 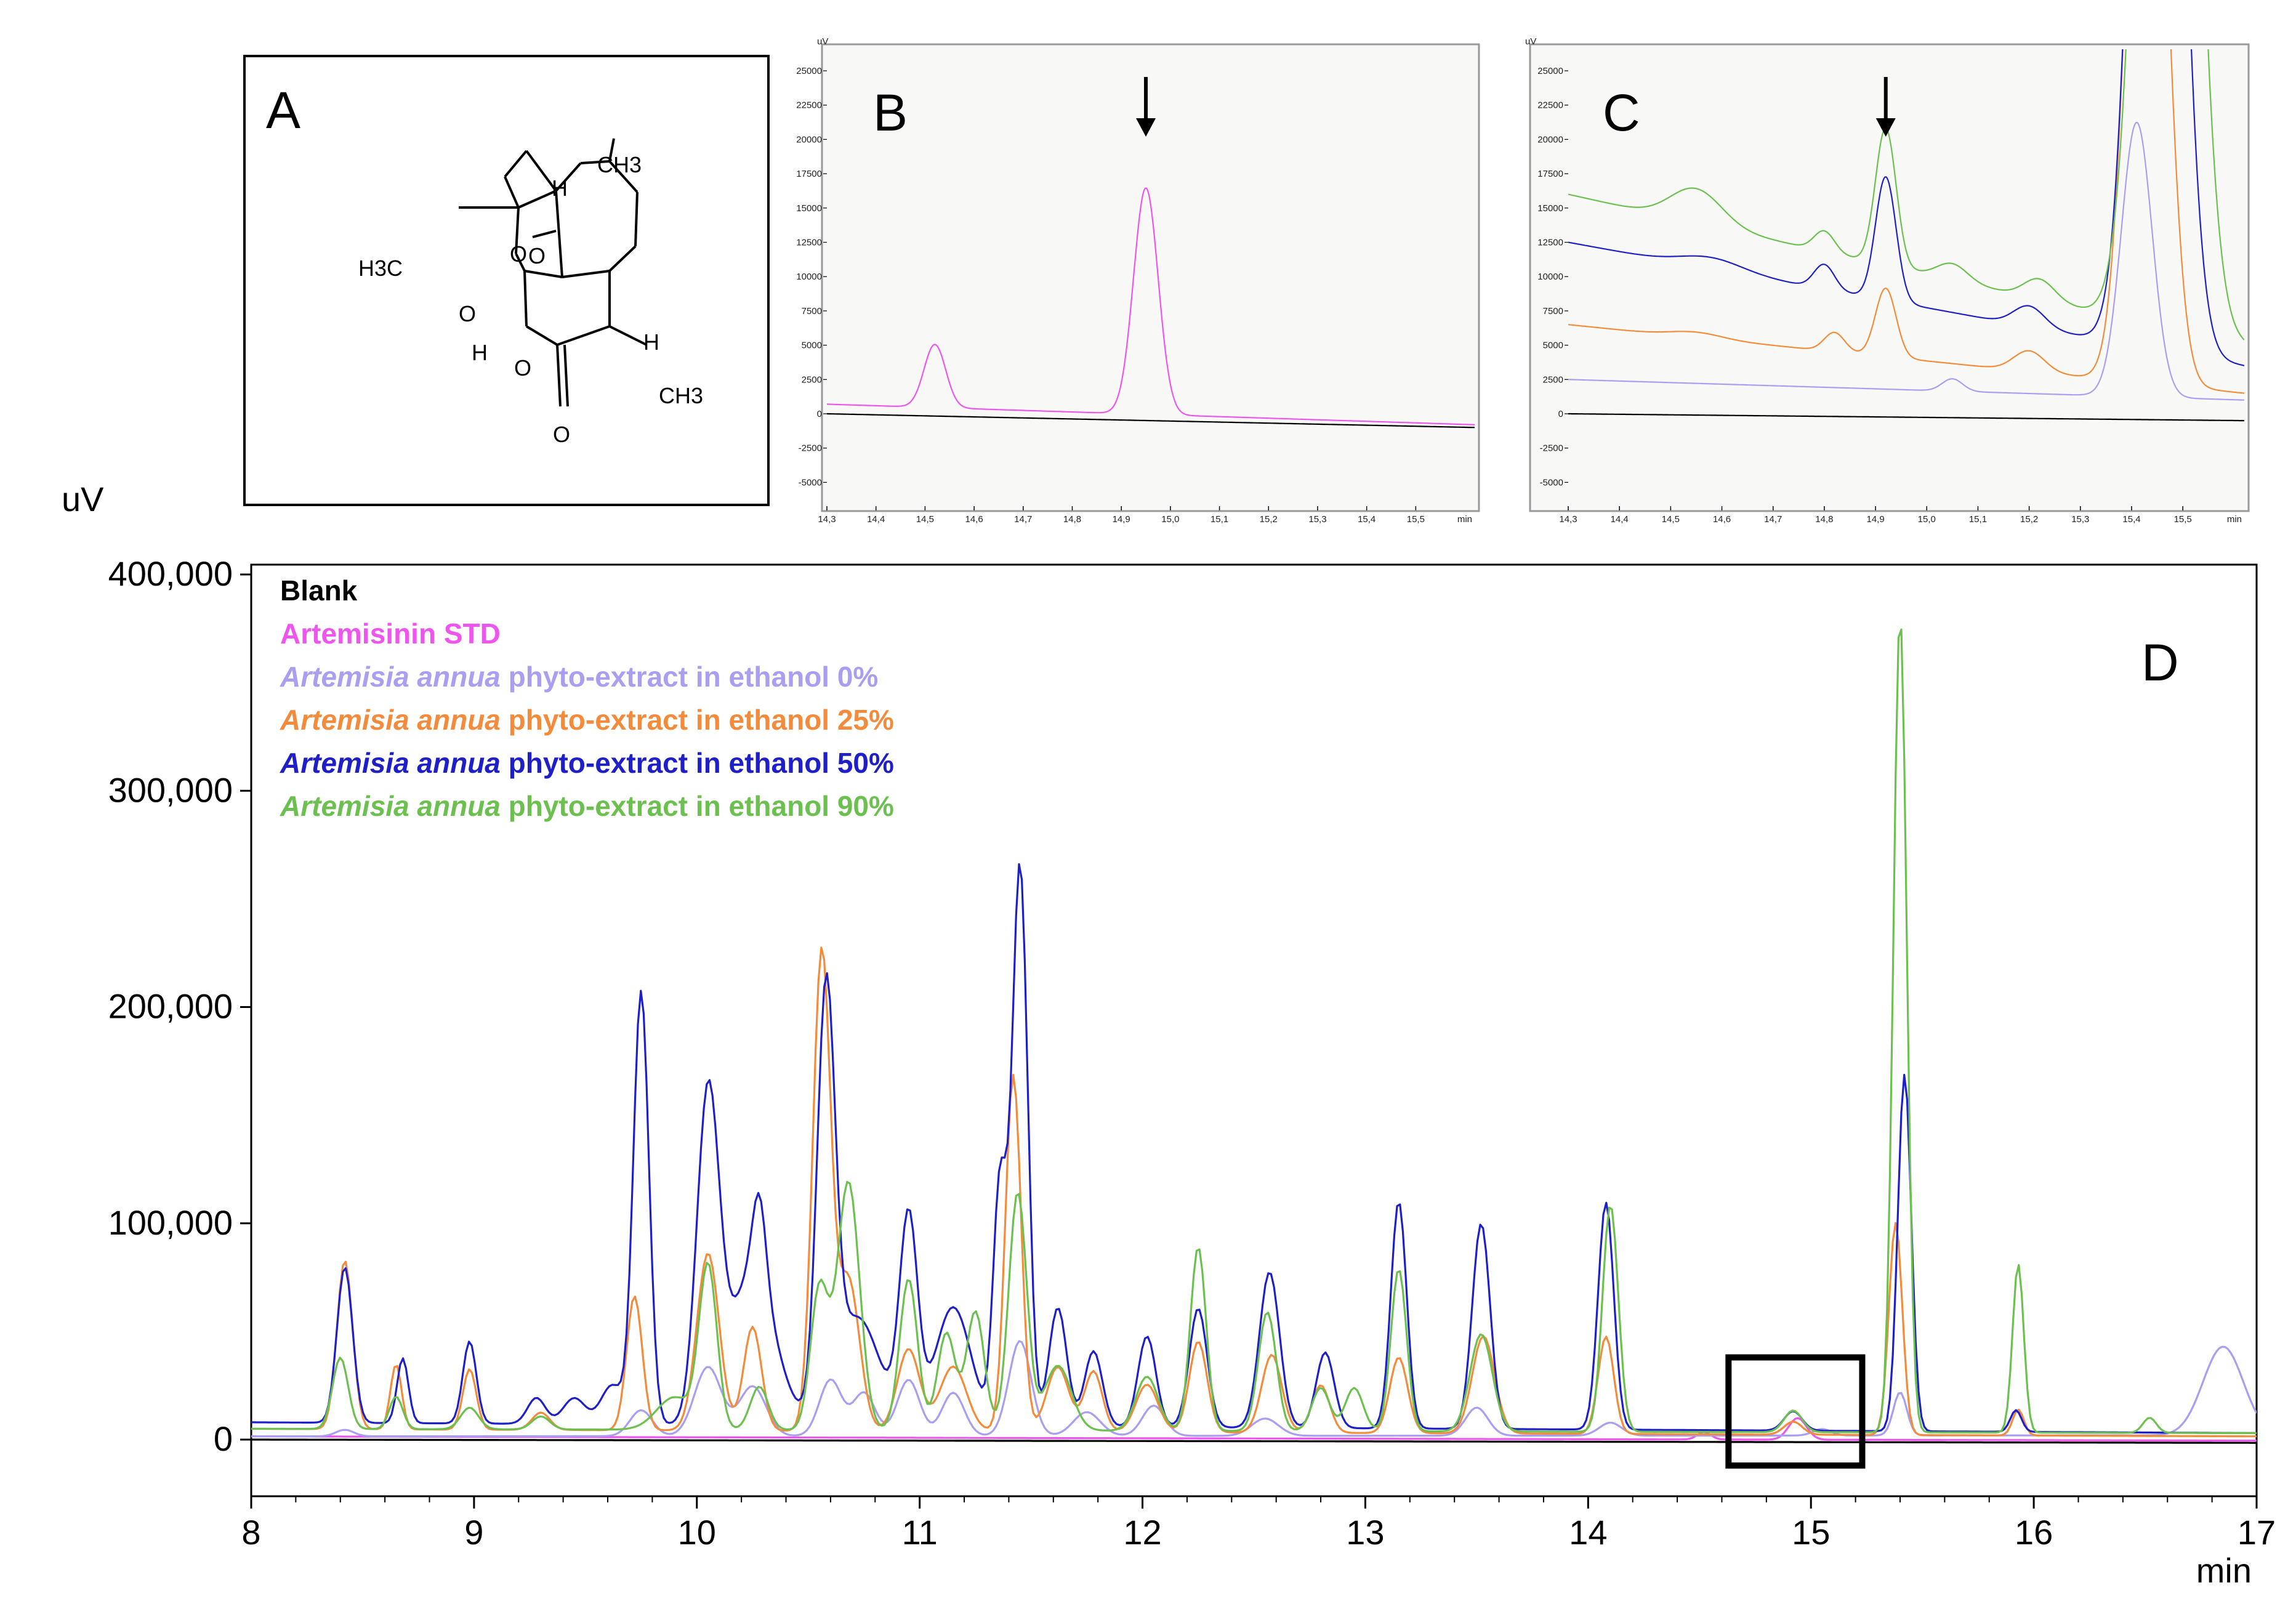 What do you see at coordinates (2257, 1532) in the screenshot?
I see `x-tick-label: 17` at bounding box center [2257, 1532].